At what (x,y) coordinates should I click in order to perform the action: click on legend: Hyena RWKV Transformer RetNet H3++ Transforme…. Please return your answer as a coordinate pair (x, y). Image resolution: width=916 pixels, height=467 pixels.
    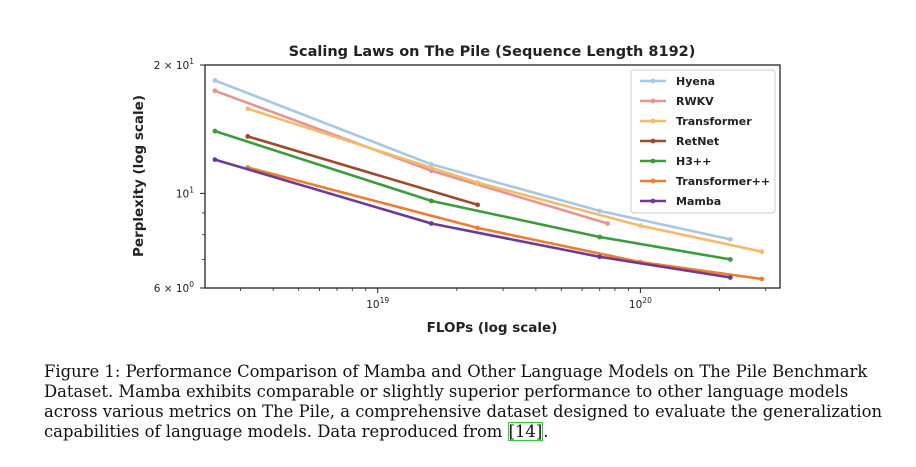
    Looking at the image, I should click on (703, 141).